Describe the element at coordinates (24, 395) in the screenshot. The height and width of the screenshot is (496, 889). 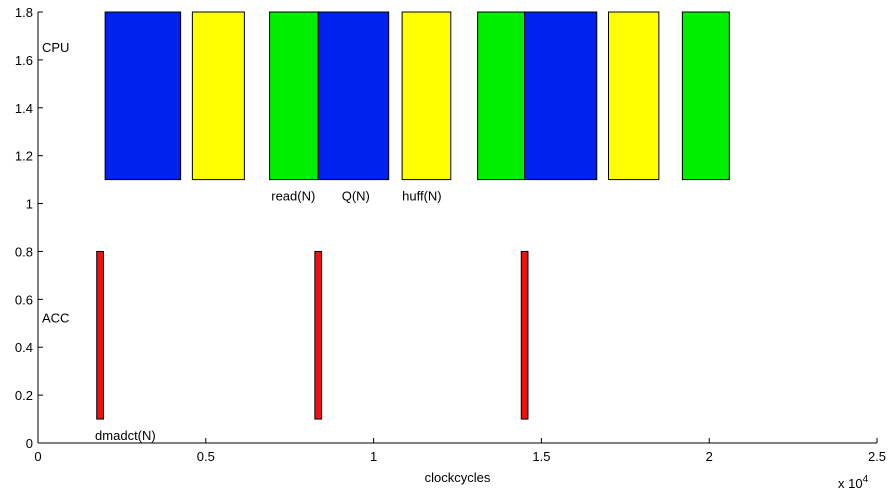
I see `y-tick-label: 0.2` at that location.